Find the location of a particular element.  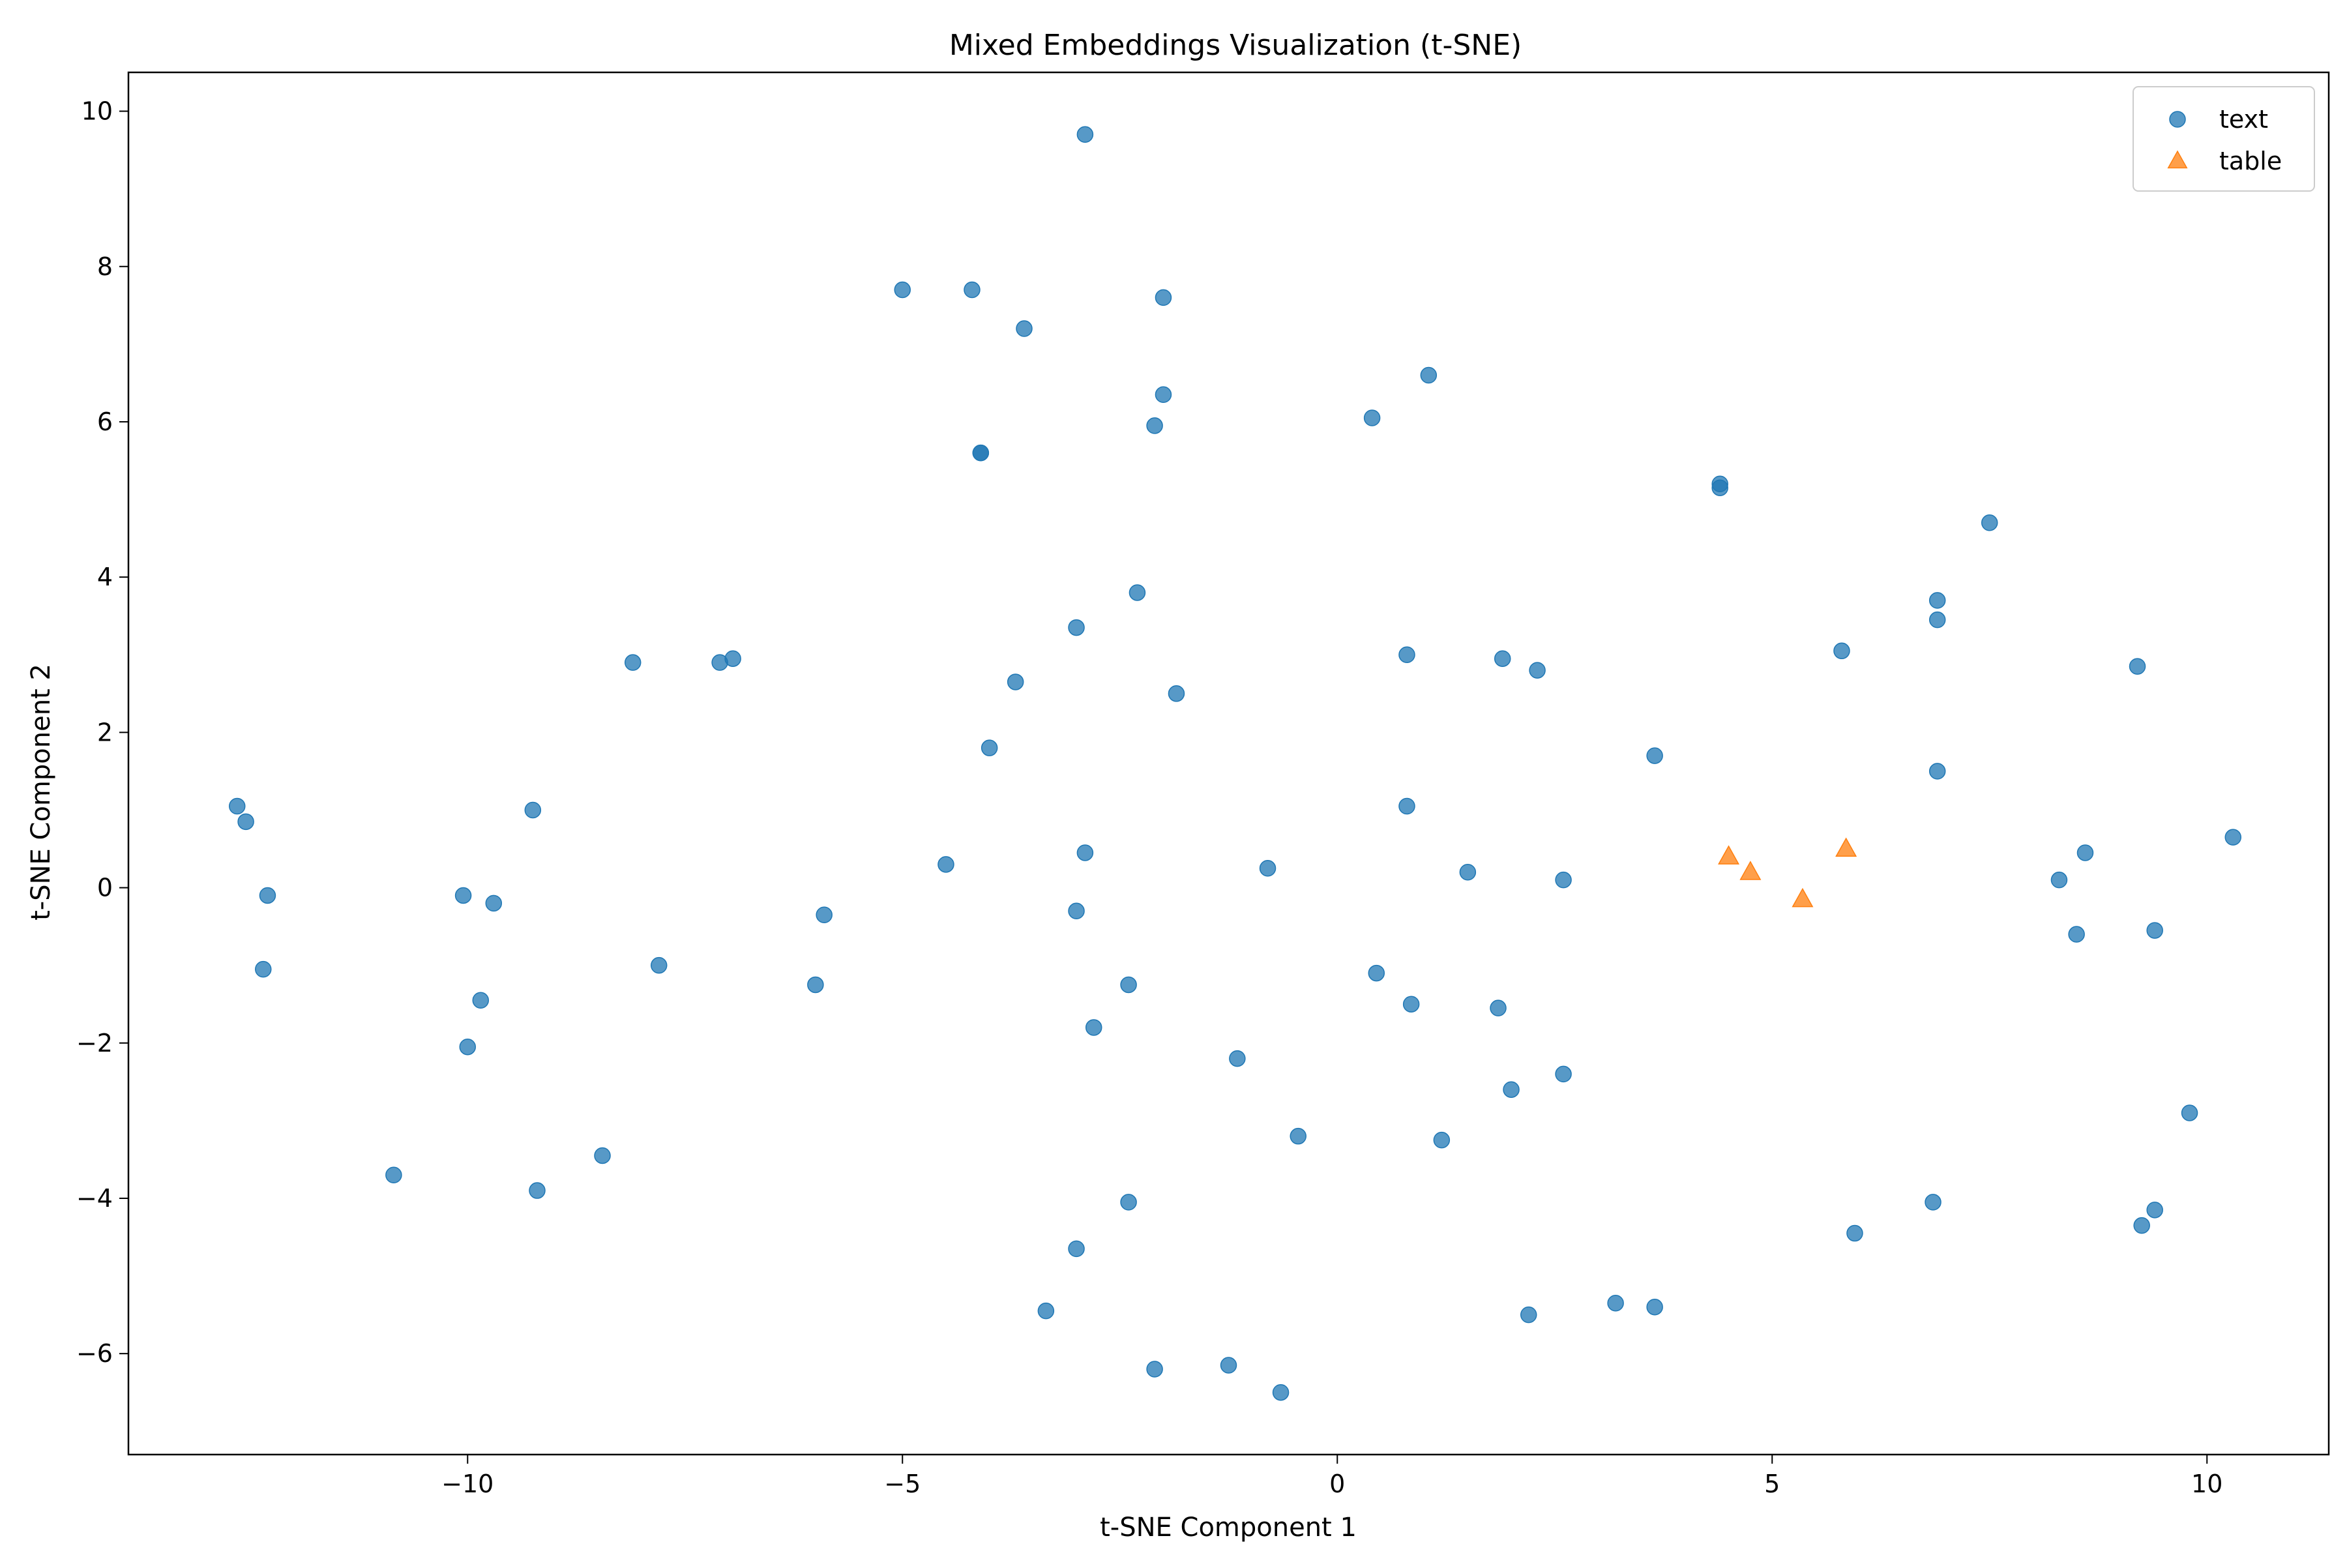

x-tick-label: 0 is located at coordinates (1337, 1484).